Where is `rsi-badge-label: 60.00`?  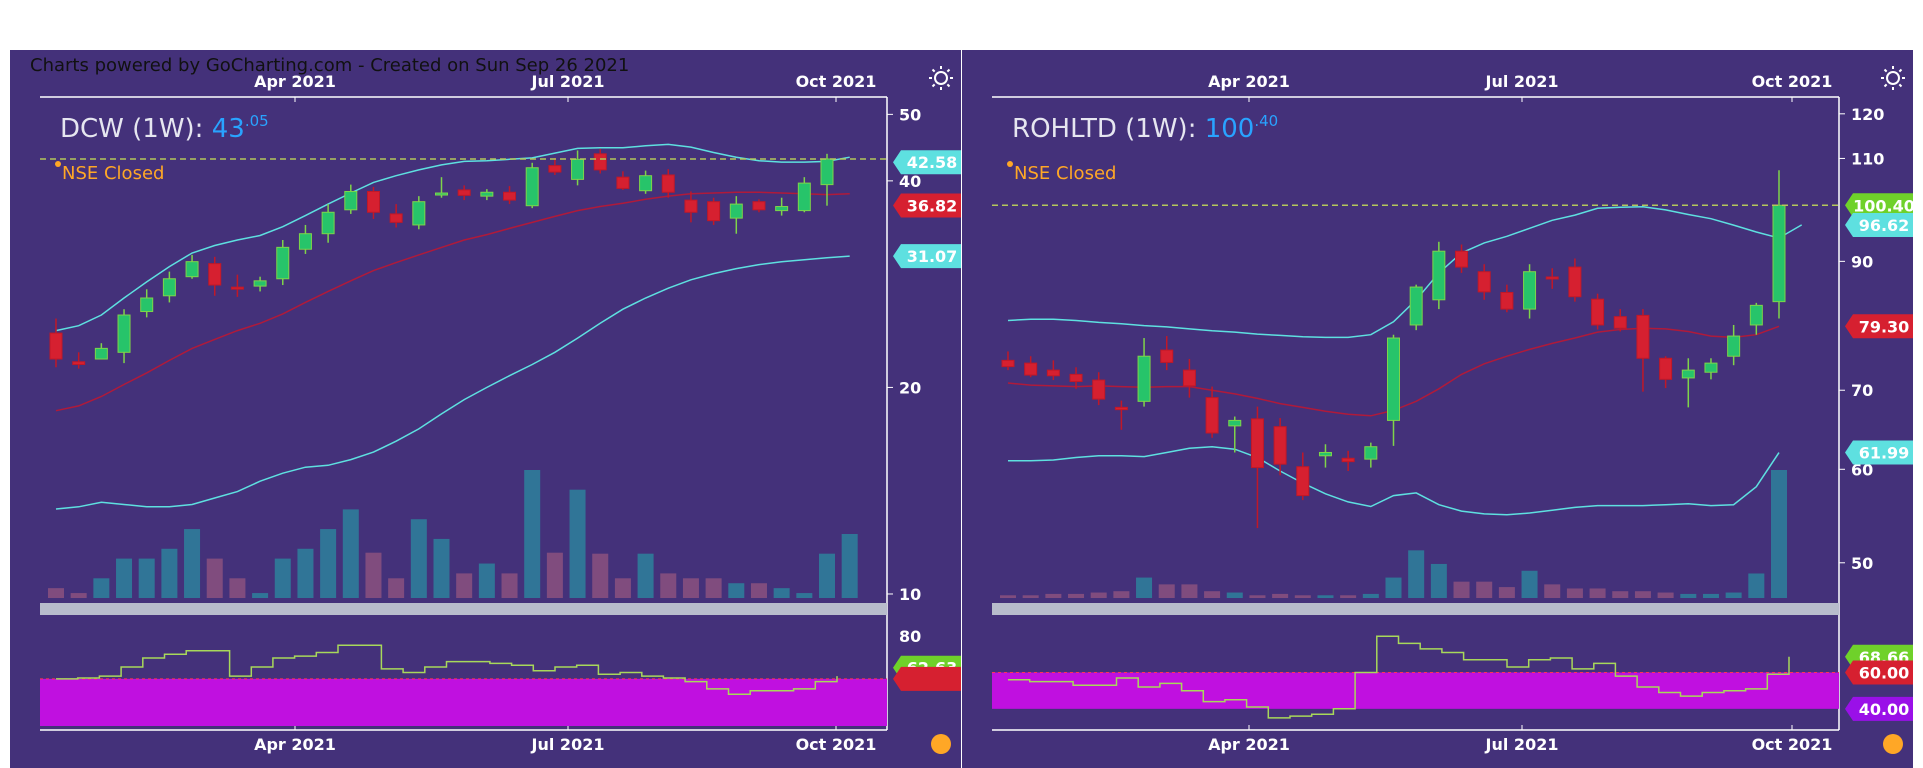
rsi-badge-label: 60.00 is located at coordinates (1884, 673).